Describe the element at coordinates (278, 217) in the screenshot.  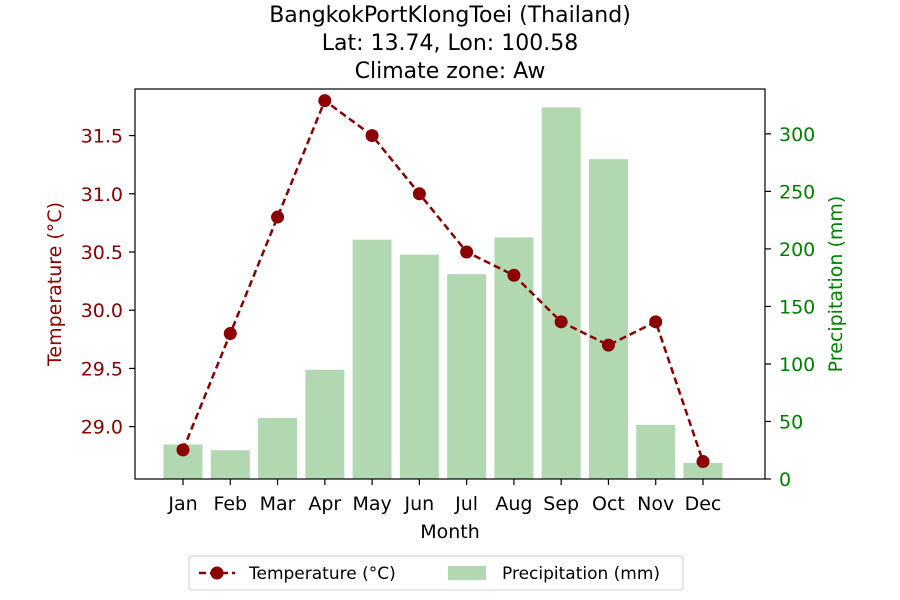
I see `temp-point-mar` at that location.